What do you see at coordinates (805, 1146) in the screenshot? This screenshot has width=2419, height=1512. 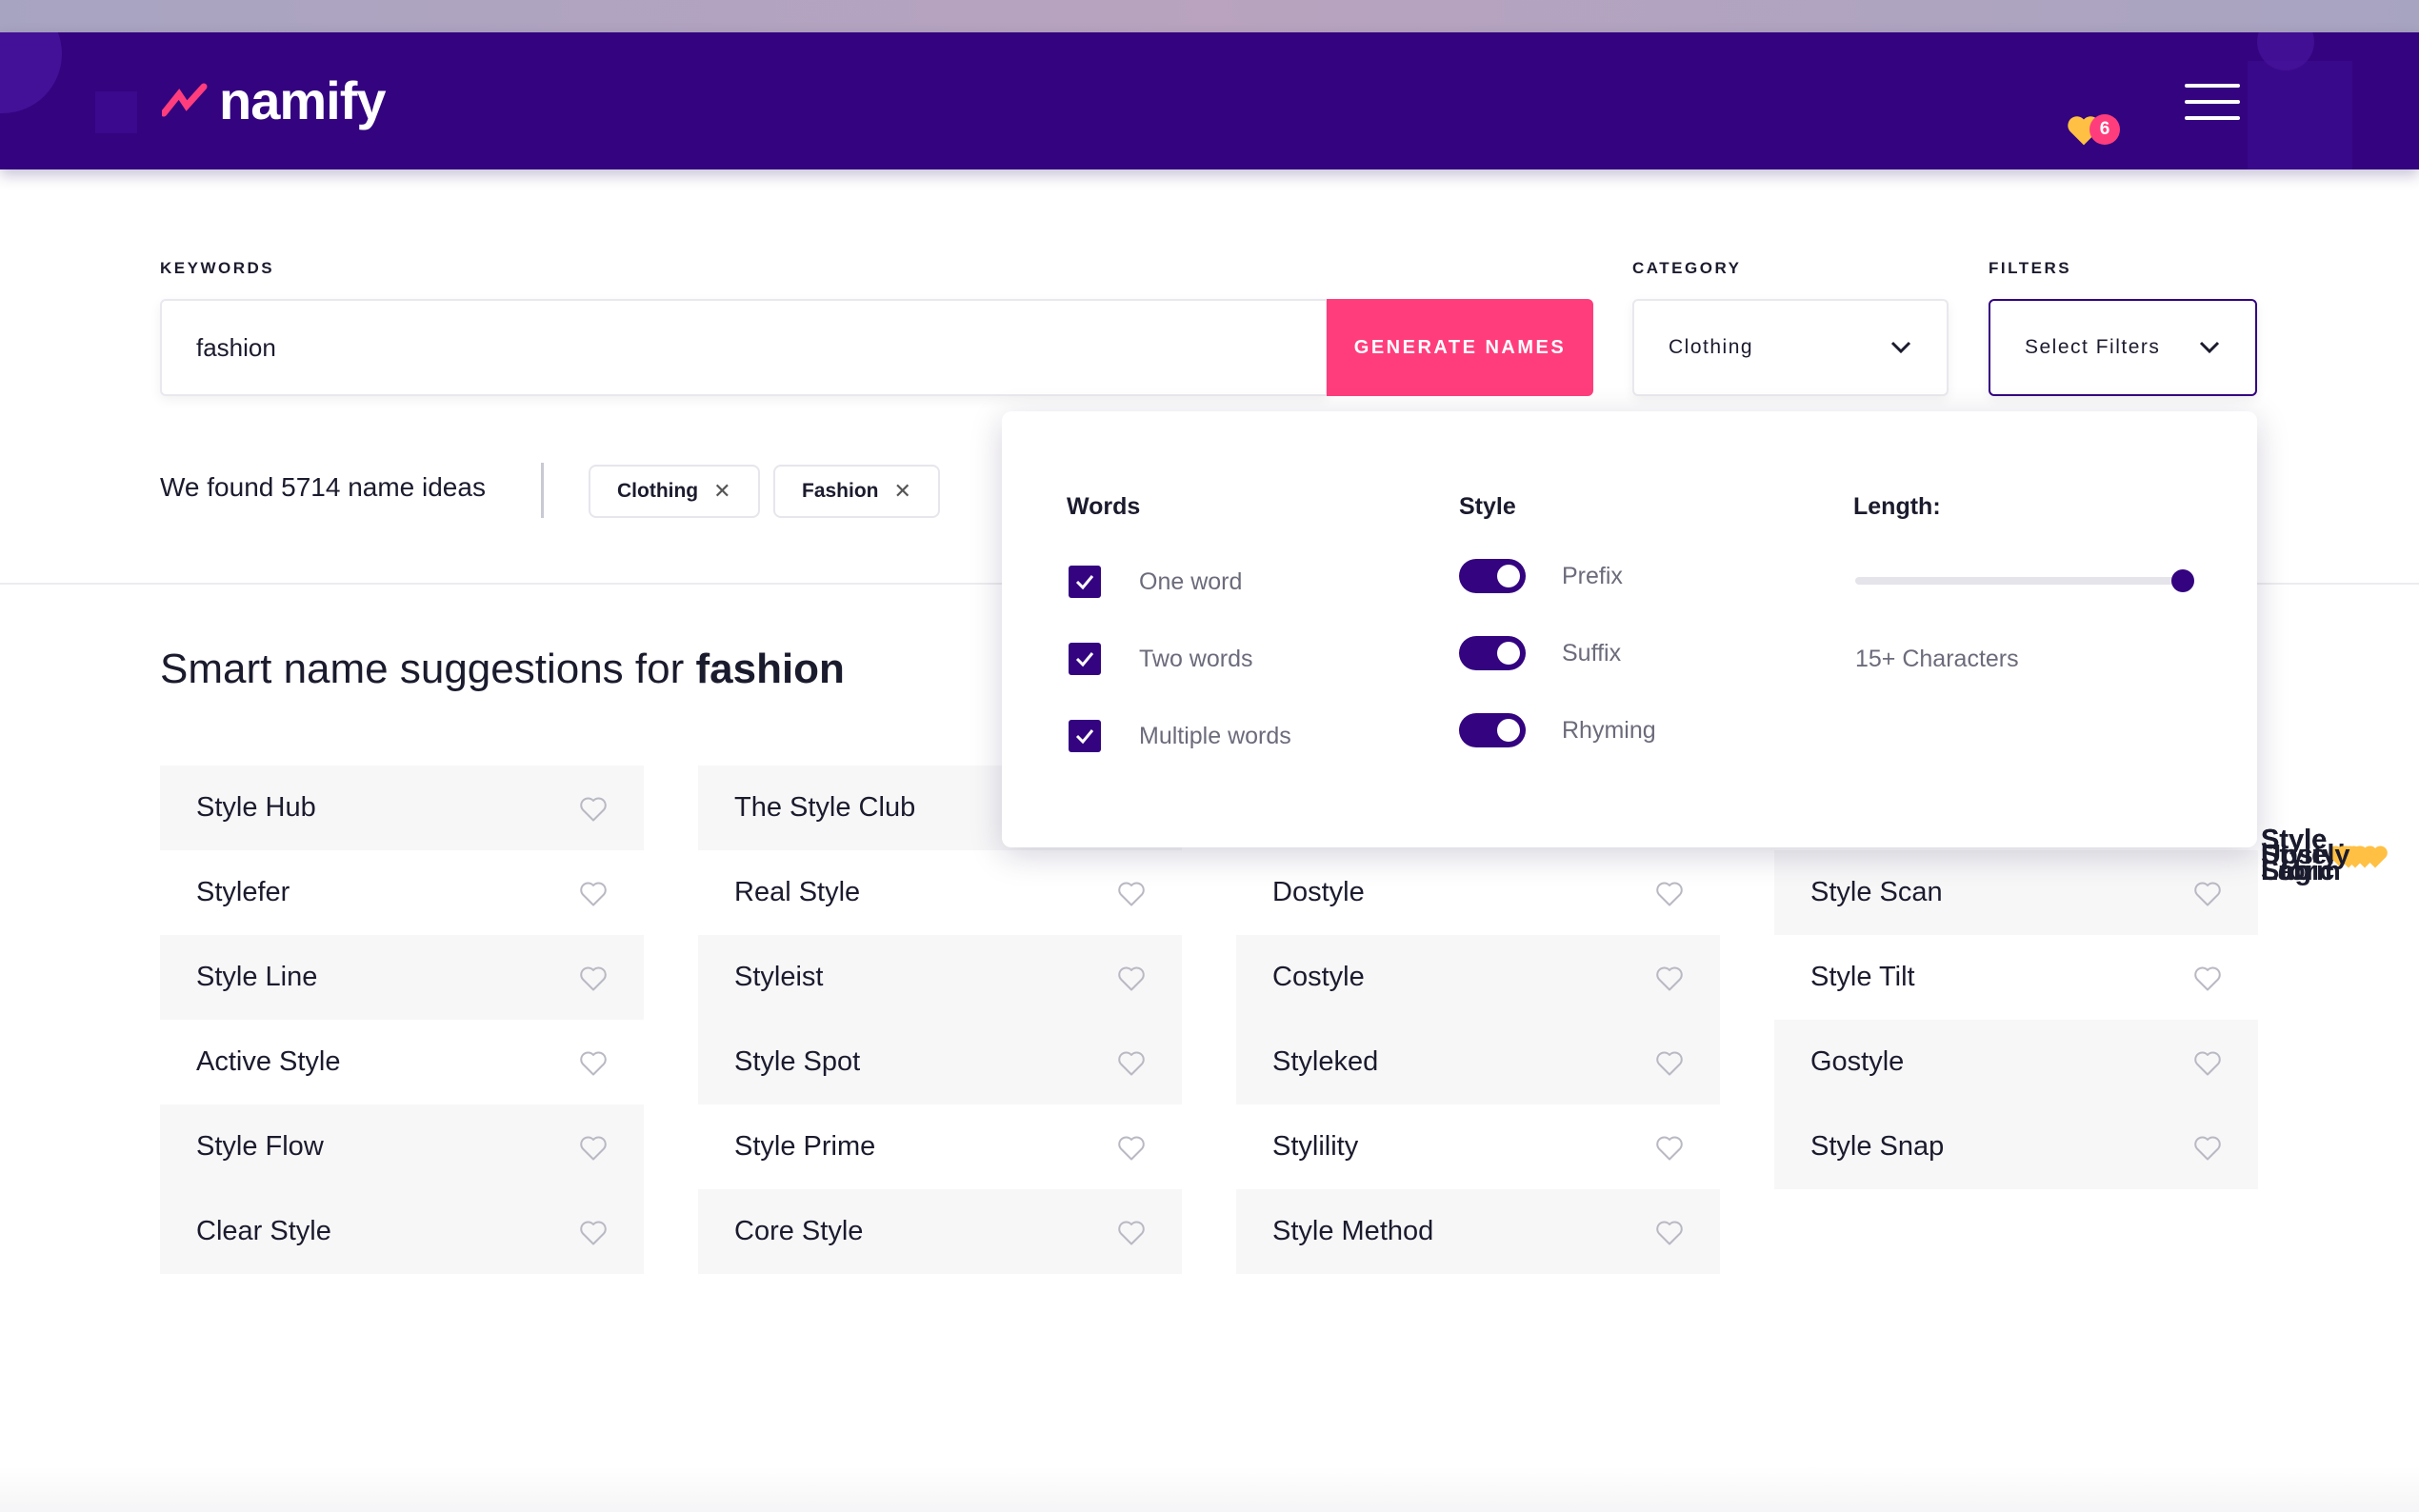 I see `name-text: Style Prime` at bounding box center [805, 1146].